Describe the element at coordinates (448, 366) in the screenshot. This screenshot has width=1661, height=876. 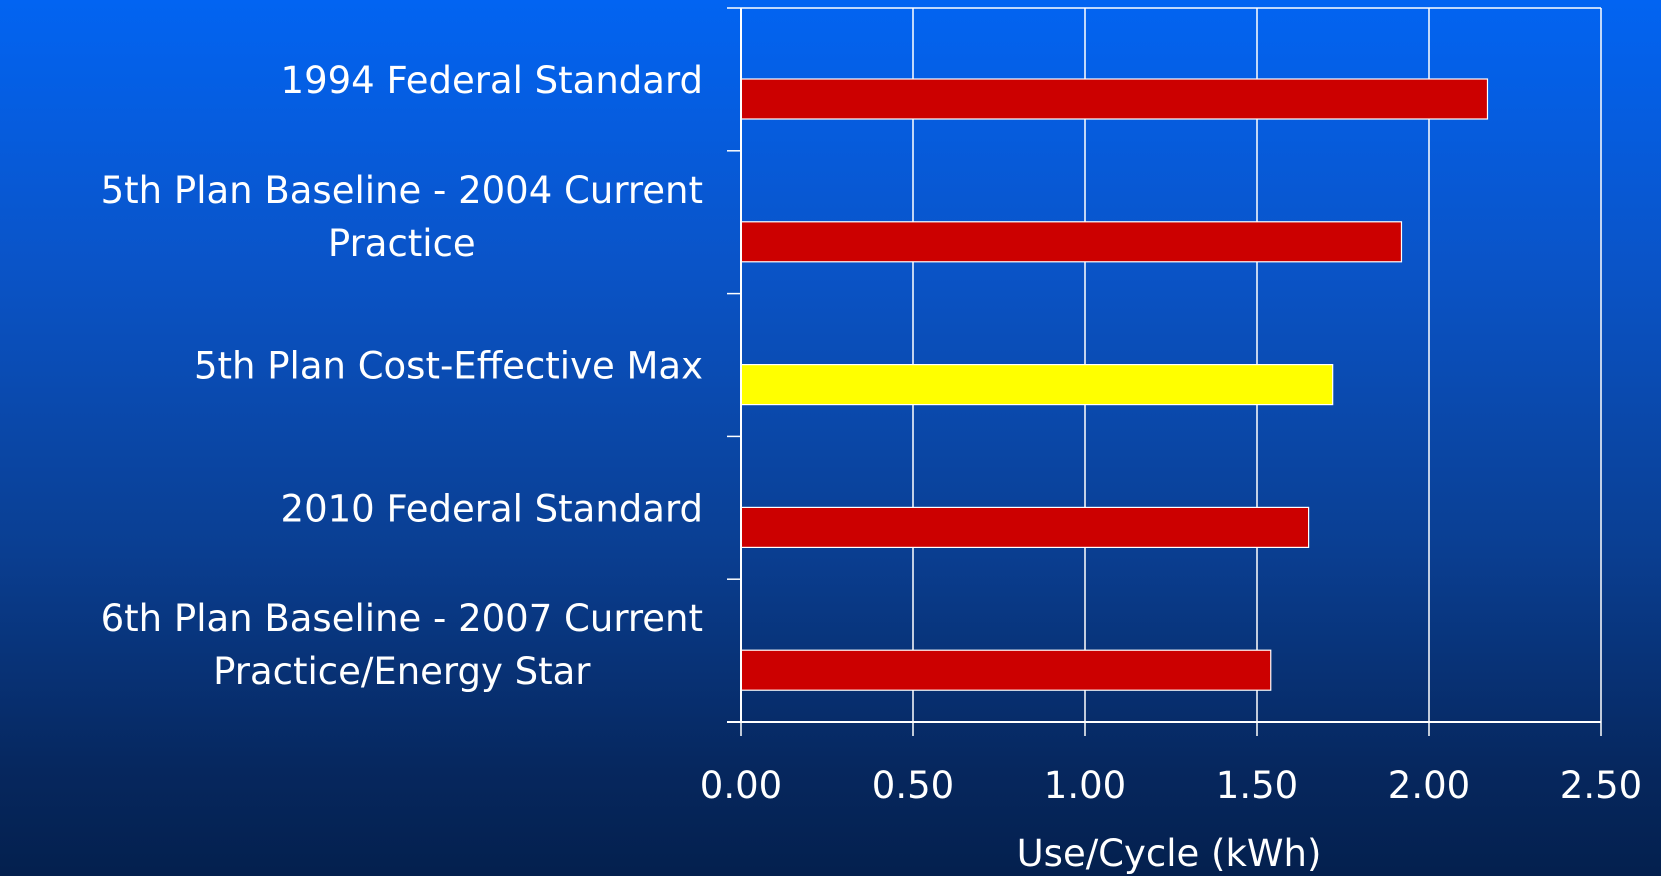
I see `category-label: 5th Plan Cost-Effective Max` at that location.